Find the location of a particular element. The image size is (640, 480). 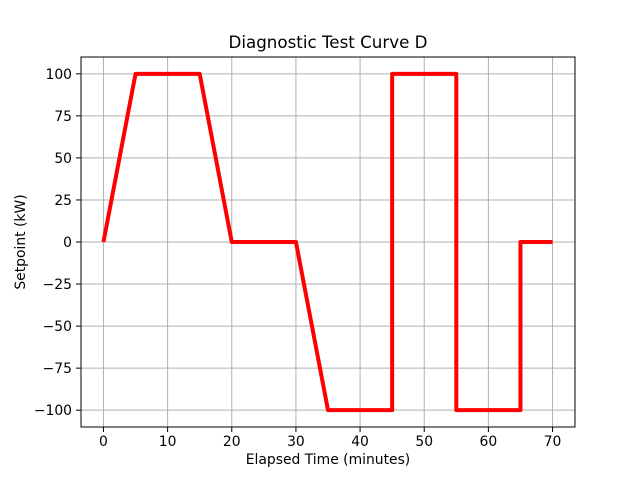

y-tick-label: 25 is located at coordinates (63, 201).